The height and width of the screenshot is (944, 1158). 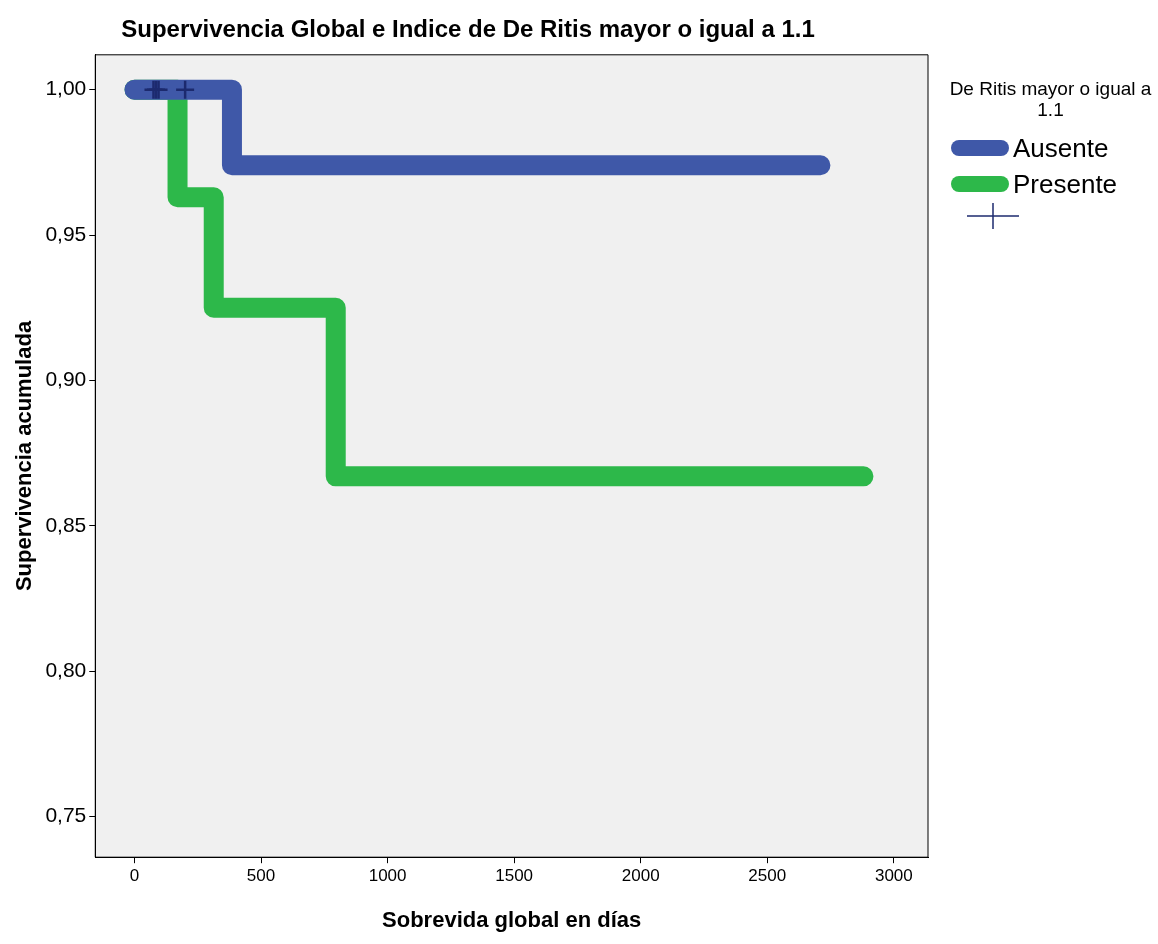 I want to click on y-tick-label: 0,85, so click(x=66, y=524).